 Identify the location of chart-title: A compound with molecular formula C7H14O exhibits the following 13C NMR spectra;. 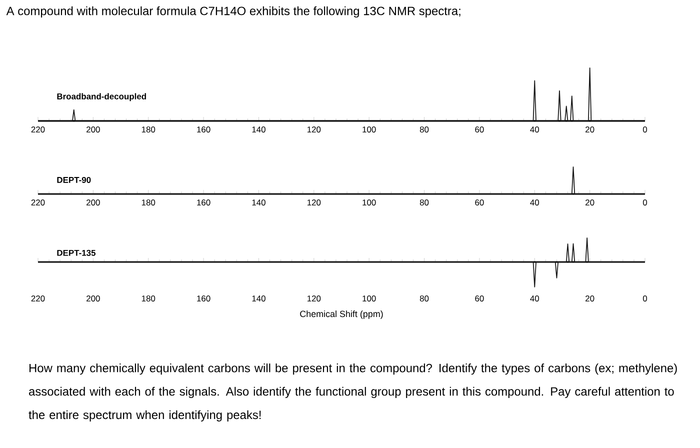
(233, 12).